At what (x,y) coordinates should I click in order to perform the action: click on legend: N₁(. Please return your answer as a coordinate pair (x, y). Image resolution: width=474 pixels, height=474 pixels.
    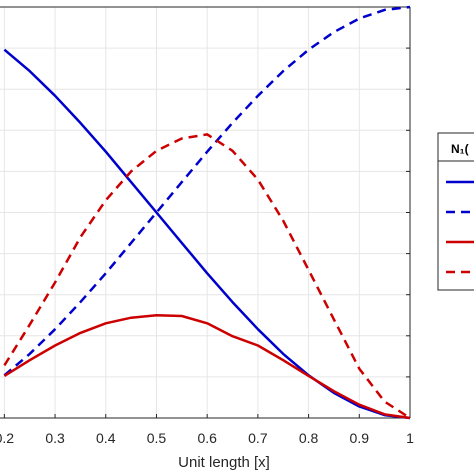
    Looking at the image, I should click on (455, 211).